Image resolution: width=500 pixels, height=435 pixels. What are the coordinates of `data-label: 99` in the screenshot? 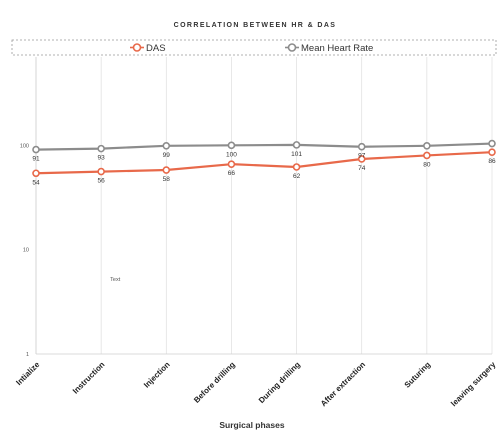 It's located at (167, 155).